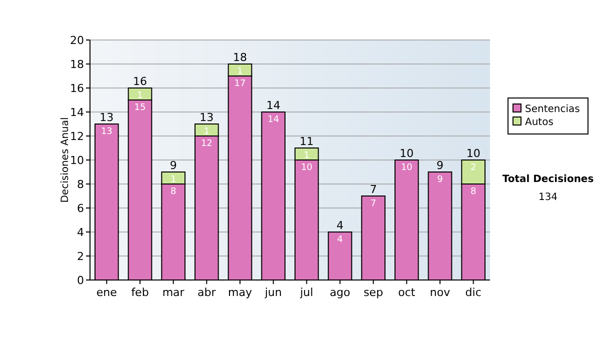 The image size is (600, 340). What do you see at coordinates (440, 180) in the screenshot?
I see `data-label: 9` at bounding box center [440, 180].